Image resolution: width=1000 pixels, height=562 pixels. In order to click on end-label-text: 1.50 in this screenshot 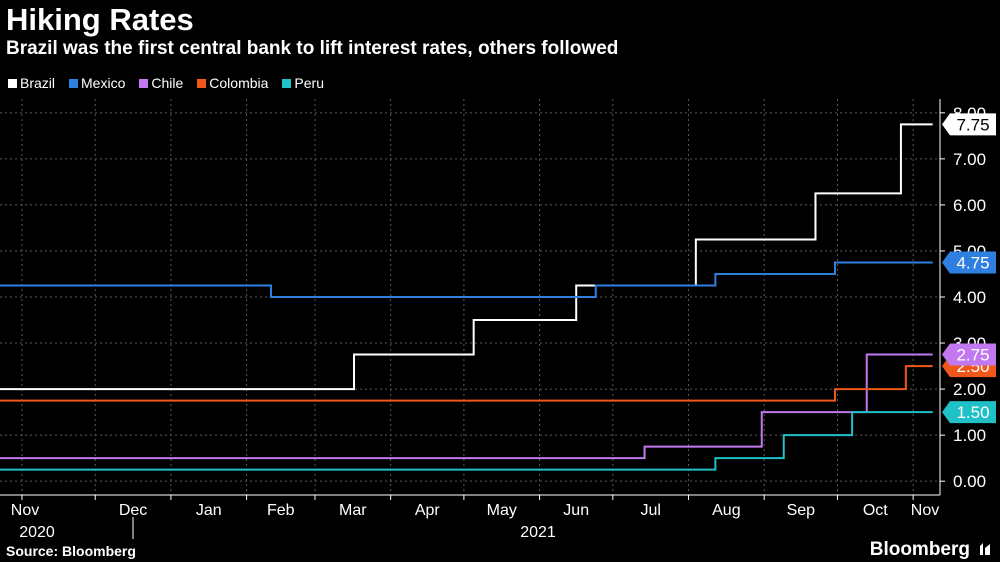, I will do `click(972, 412)`.